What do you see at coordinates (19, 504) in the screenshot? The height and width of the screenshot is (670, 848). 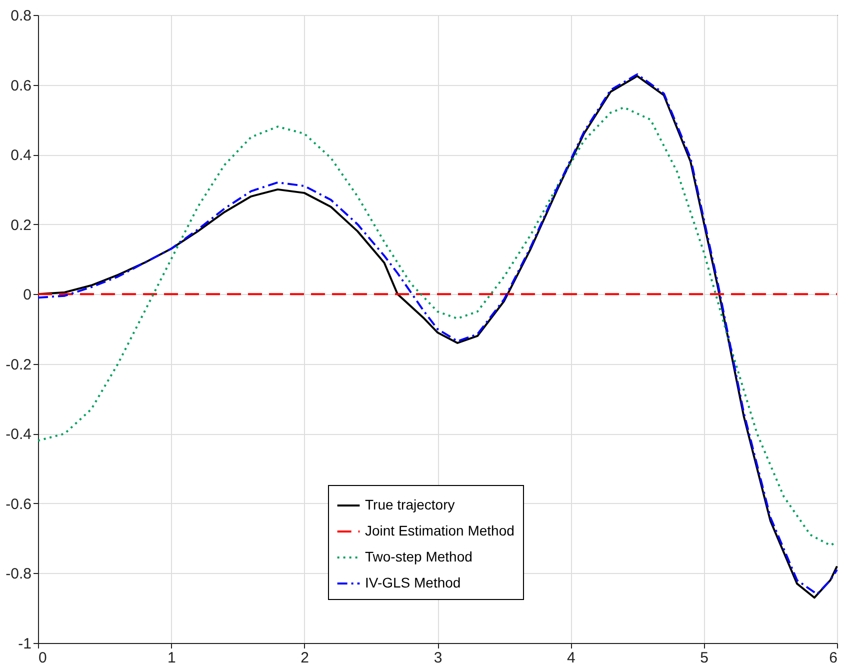 I see `y-tick-label: -0.6` at bounding box center [19, 504].